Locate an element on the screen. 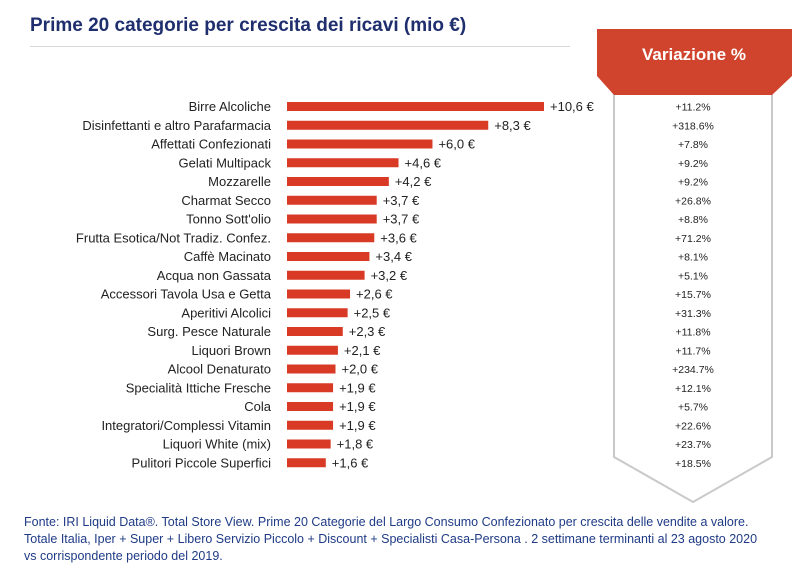 This screenshot has width=804, height=574. variation-birre-alcoliche: +11.2% is located at coordinates (692, 108).